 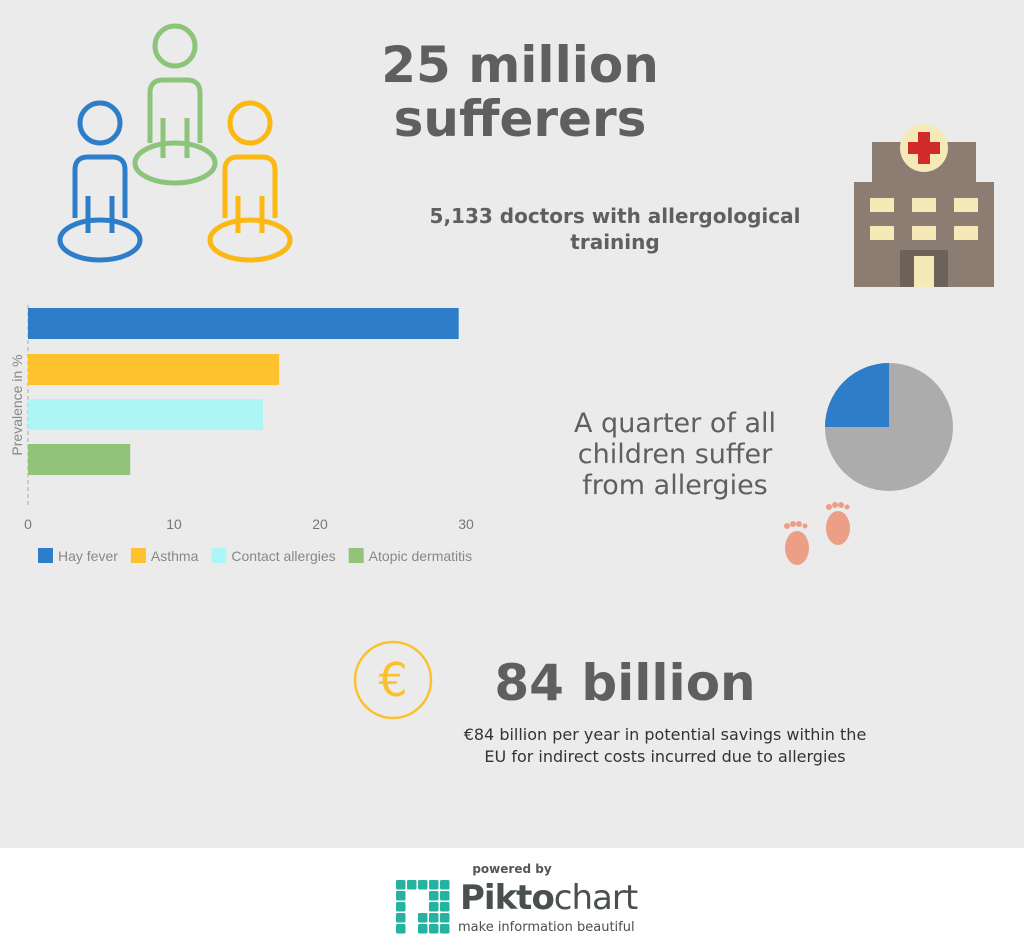 I want to click on euro-icon: €, so click(x=393, y=680).